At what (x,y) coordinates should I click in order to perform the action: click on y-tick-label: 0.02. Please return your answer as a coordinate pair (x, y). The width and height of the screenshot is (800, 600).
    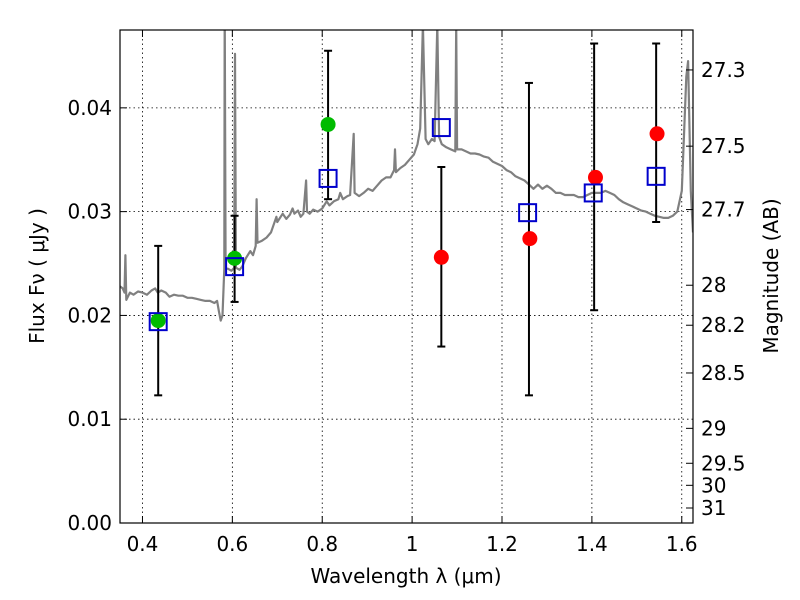
    Looking at the image, I should click on (89, 315).